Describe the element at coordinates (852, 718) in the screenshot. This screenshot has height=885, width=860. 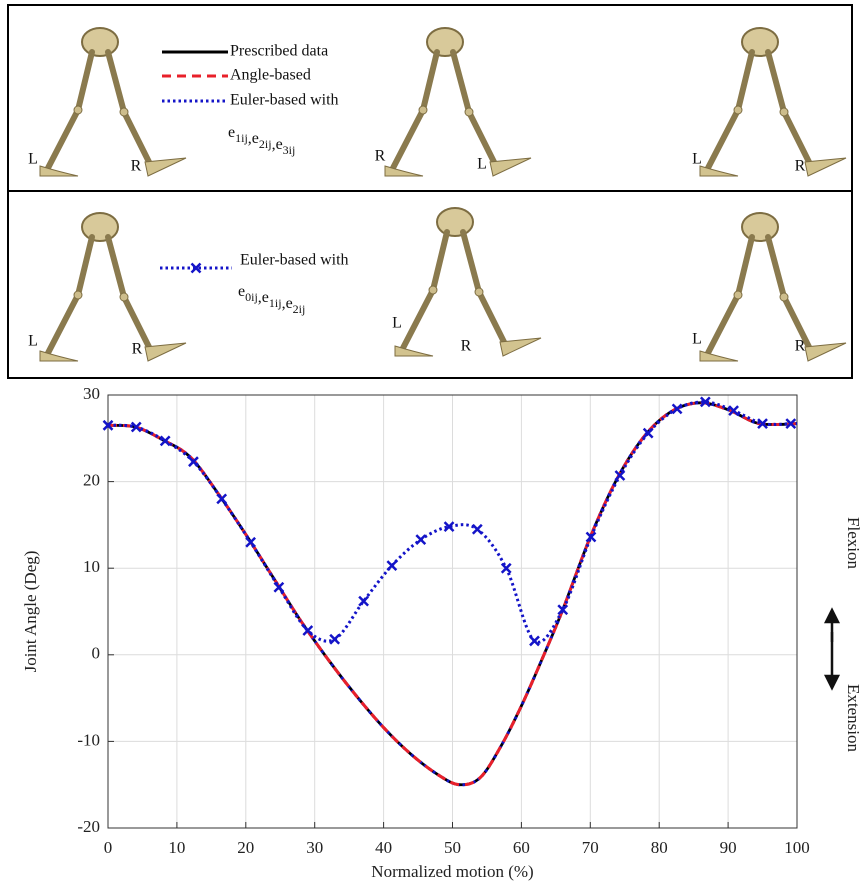
I see `annotation: Extension` at that location.